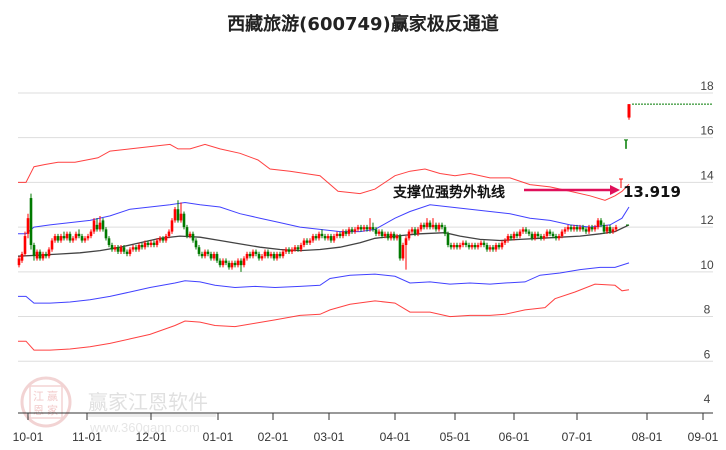 The height and width of the screenshot is (450, 726). I want to click on watermark-text: 赢家江恩软件, so click(148, 402).